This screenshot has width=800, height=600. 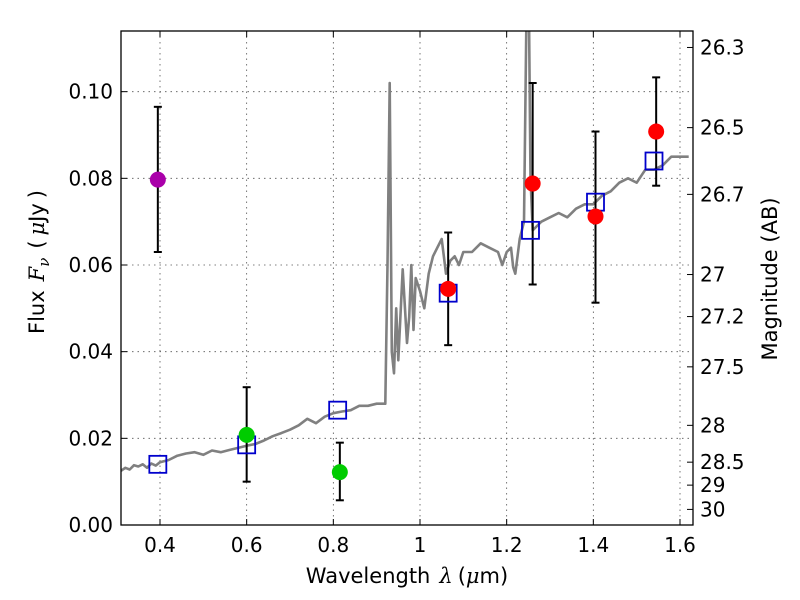 What do you see at coordinates (90, 178) in the screenshot?
I see `y-tick-label: 0.08` at bounding box center [90, 178].